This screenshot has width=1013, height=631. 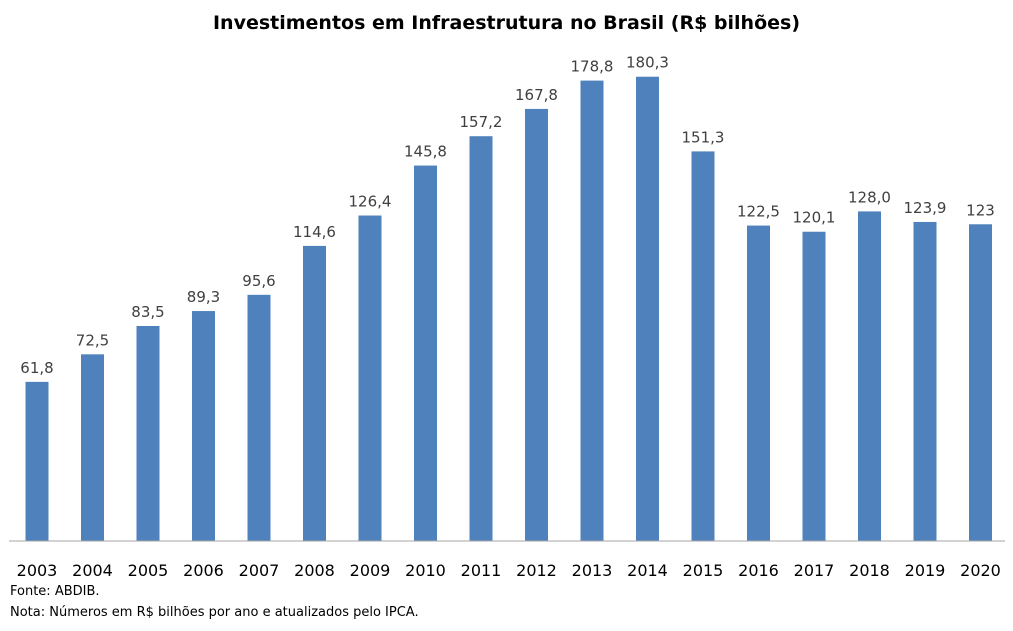 What do you see at coordinates (980, 570) in the screenshot?
I see `x-tick-label-2020: 2020` at bounding box center [980, 570].